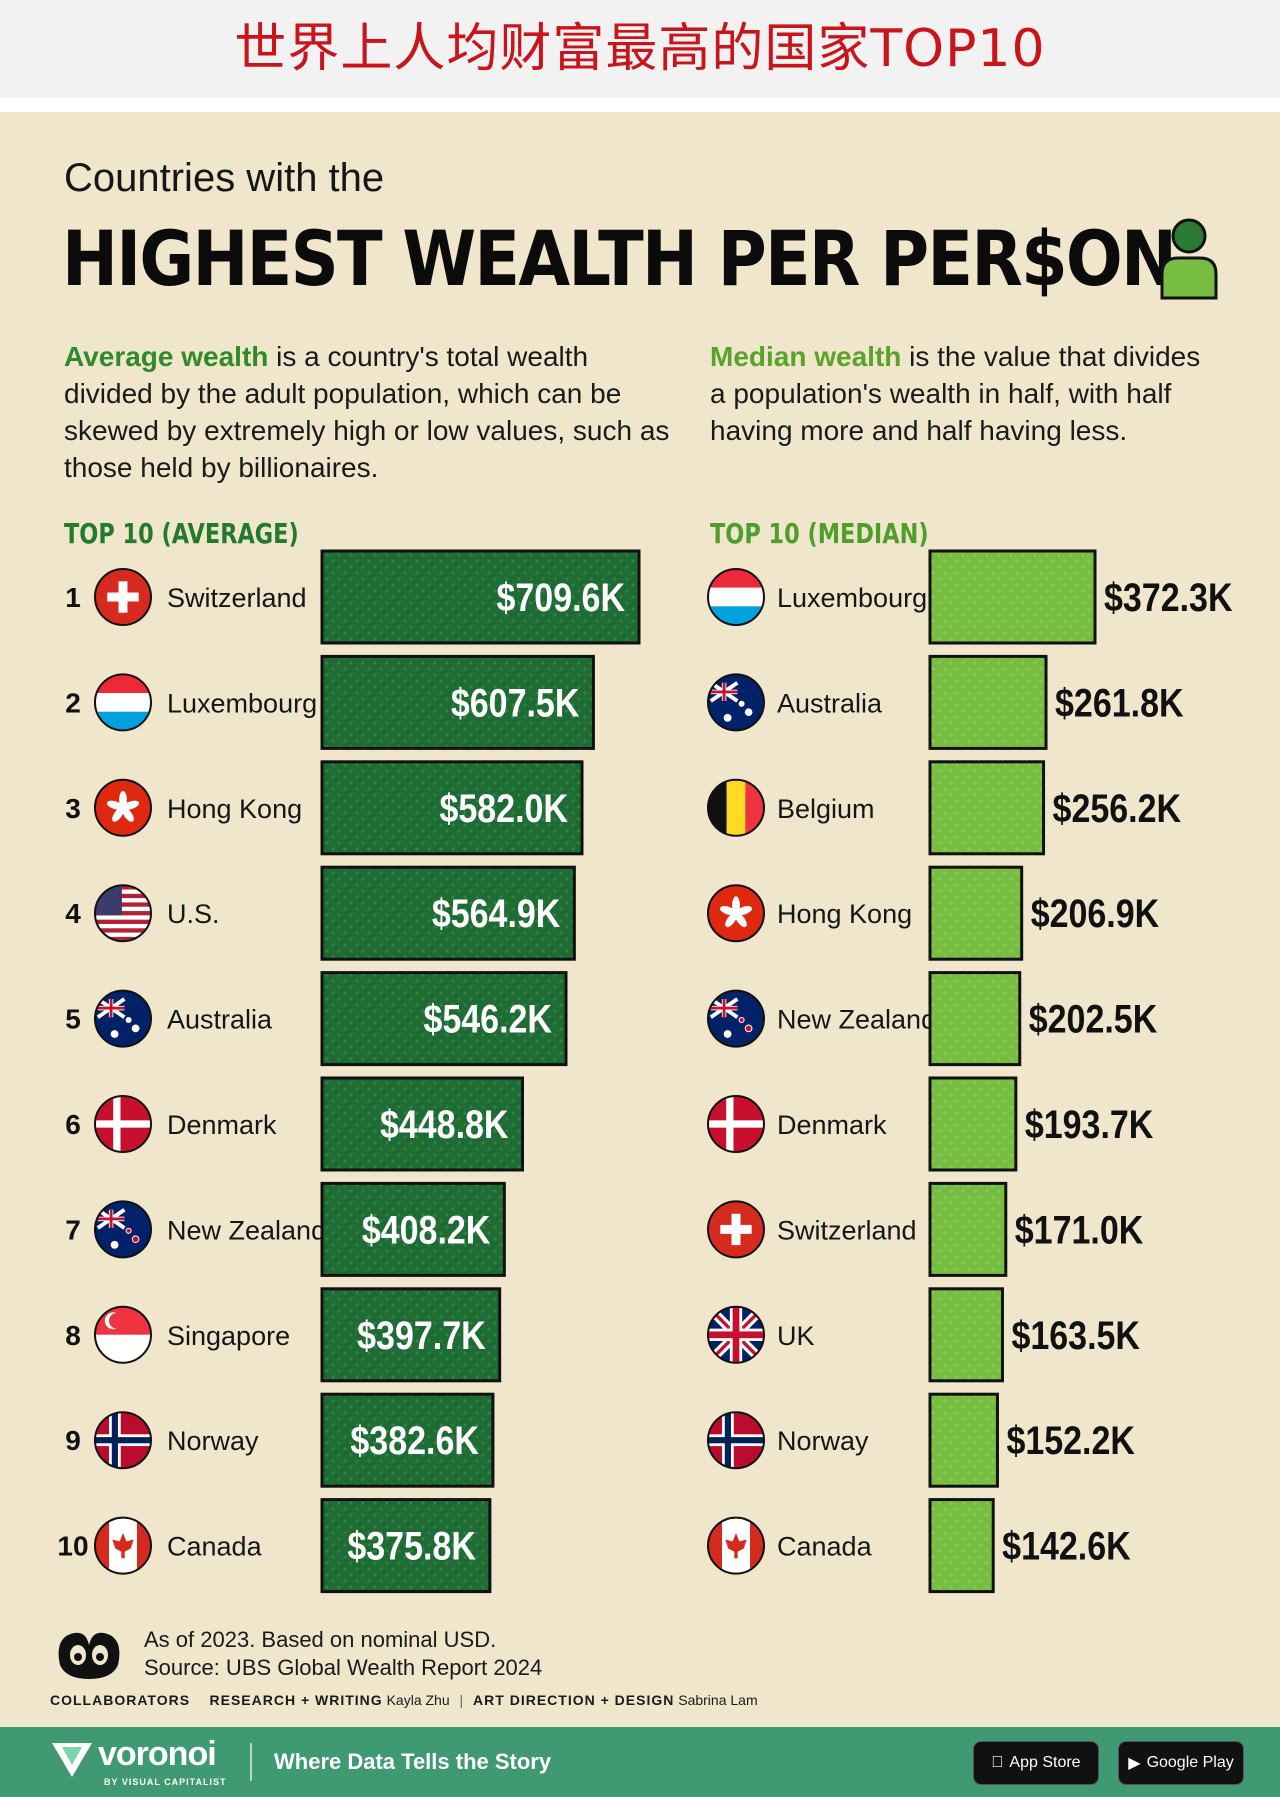 The image size is (1280, 1797). Describe the element at coordinates (343, 1667) in the screenshot. I see `source-note-source: Source: UBS Global Wealth Report 2024` at that location.